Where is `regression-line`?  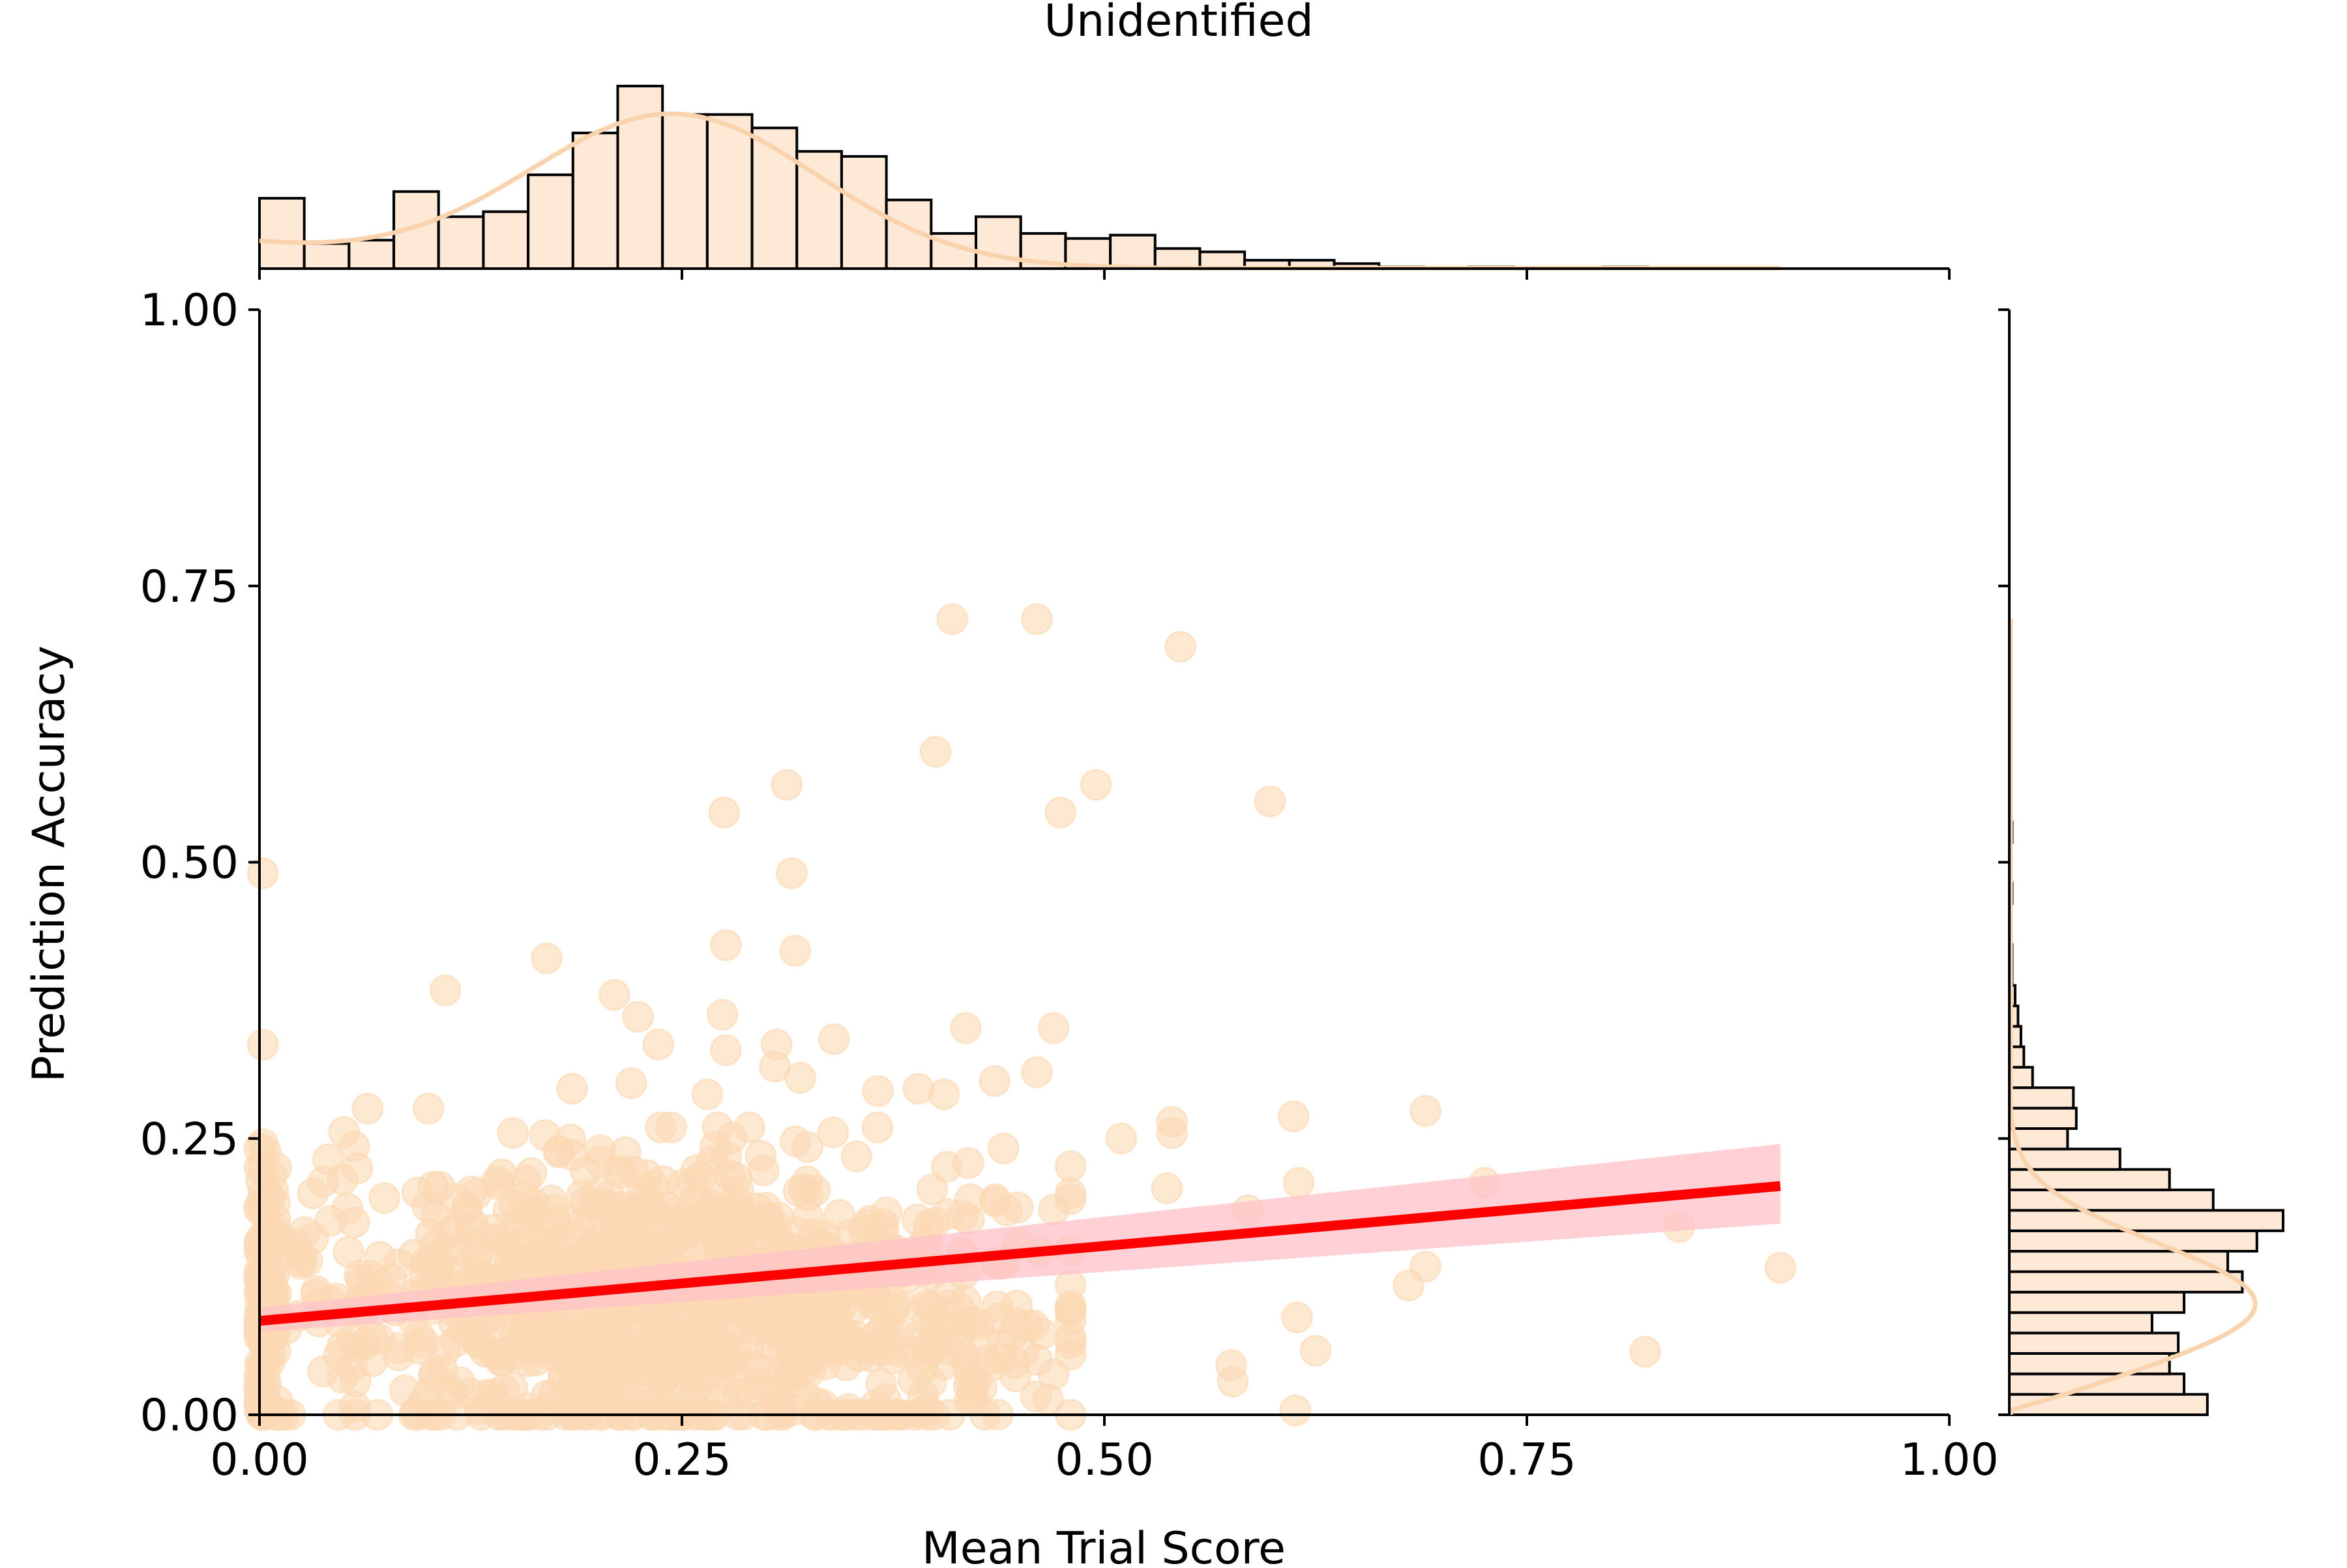 regression-line is located at coordinates (1020, 1254).